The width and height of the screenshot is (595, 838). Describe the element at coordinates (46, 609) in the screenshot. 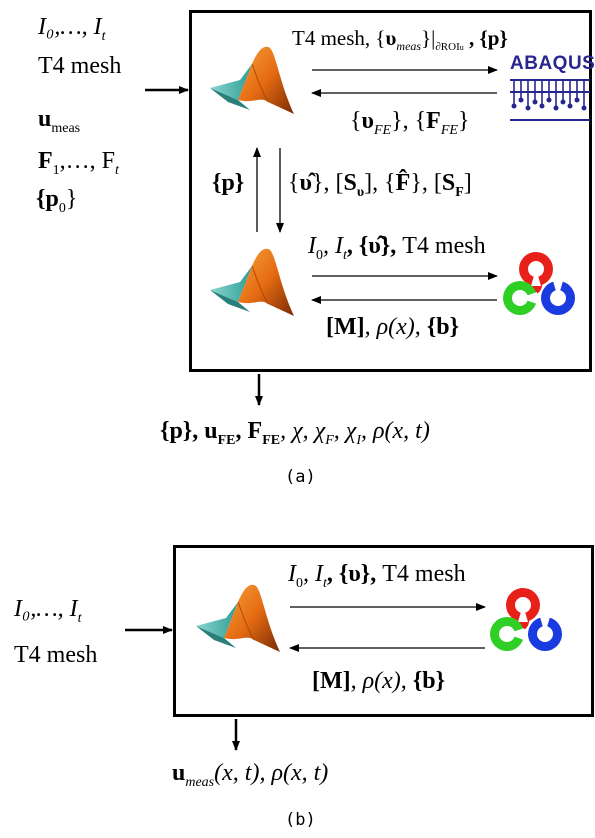

I see `b-input-images-text: I₀,…, I` at that location.